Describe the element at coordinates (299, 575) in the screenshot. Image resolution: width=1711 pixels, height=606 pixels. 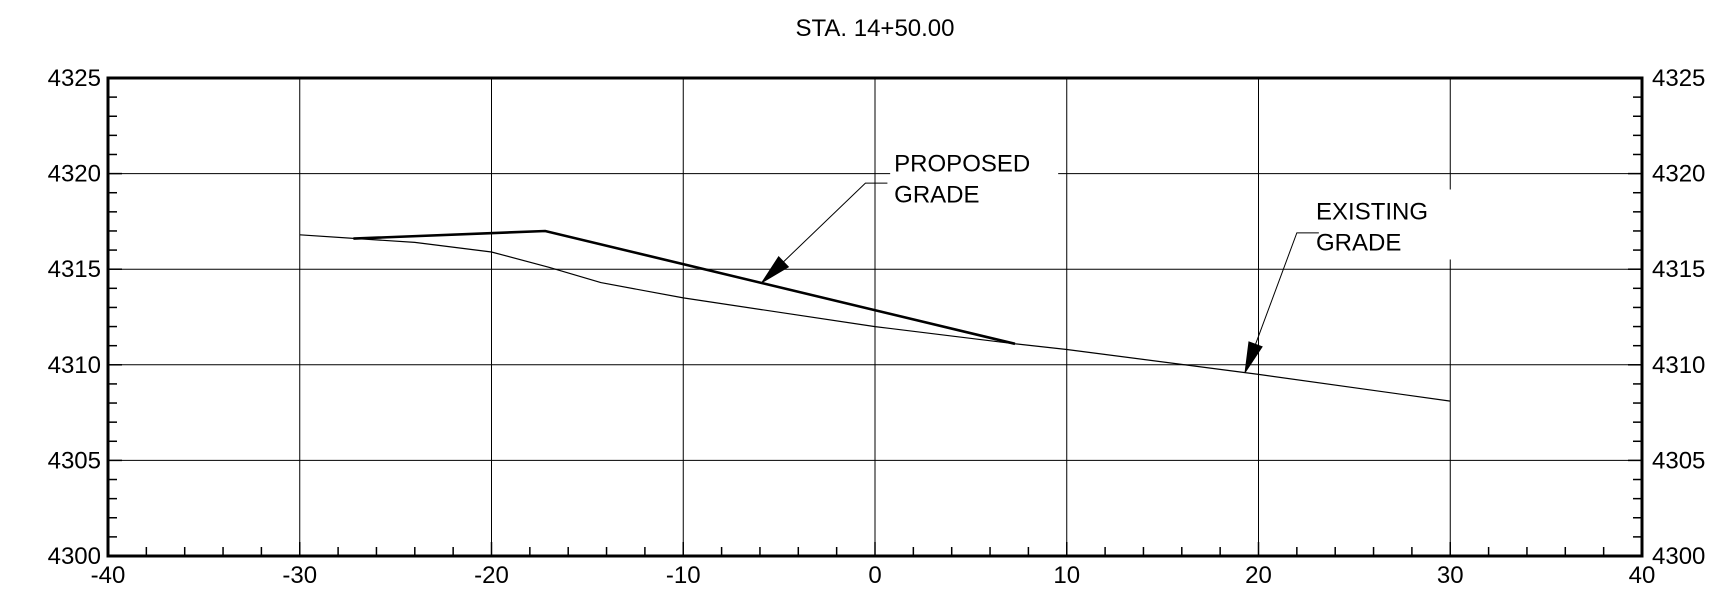
I see `x-tick-label: -30` at that location.